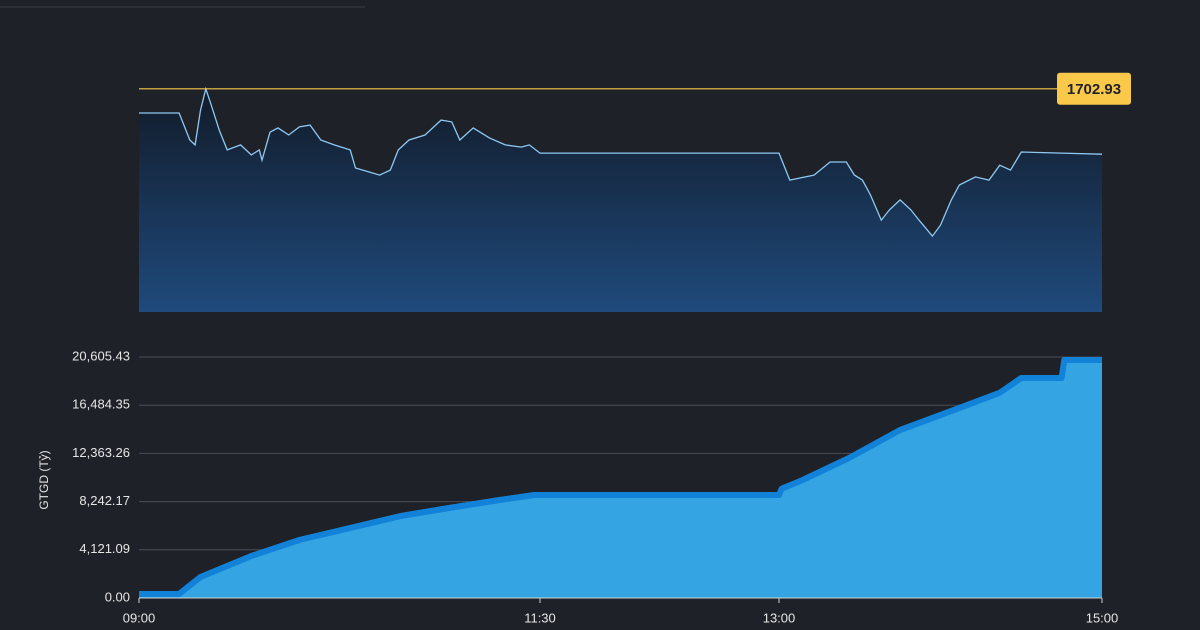 The image size is (1200, 630). What do you see at coordinates (44, 479) in the screenshot?
I see `y-axis-title: GTGD (Tỷ)` at bounding box center [44, 479].